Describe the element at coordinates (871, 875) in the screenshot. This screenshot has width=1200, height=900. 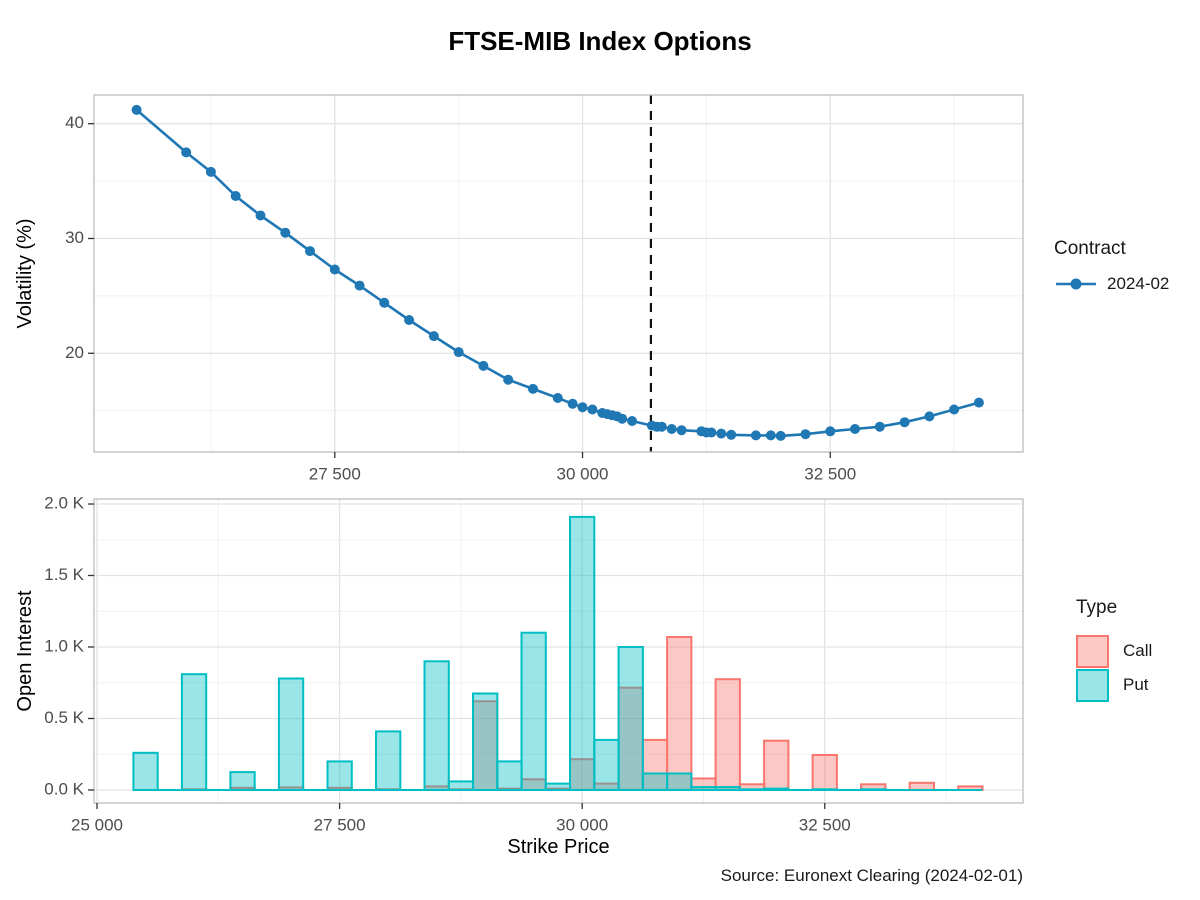
I see `source-note: Source: Euronext Clearing (2024-02-01)` at that location.